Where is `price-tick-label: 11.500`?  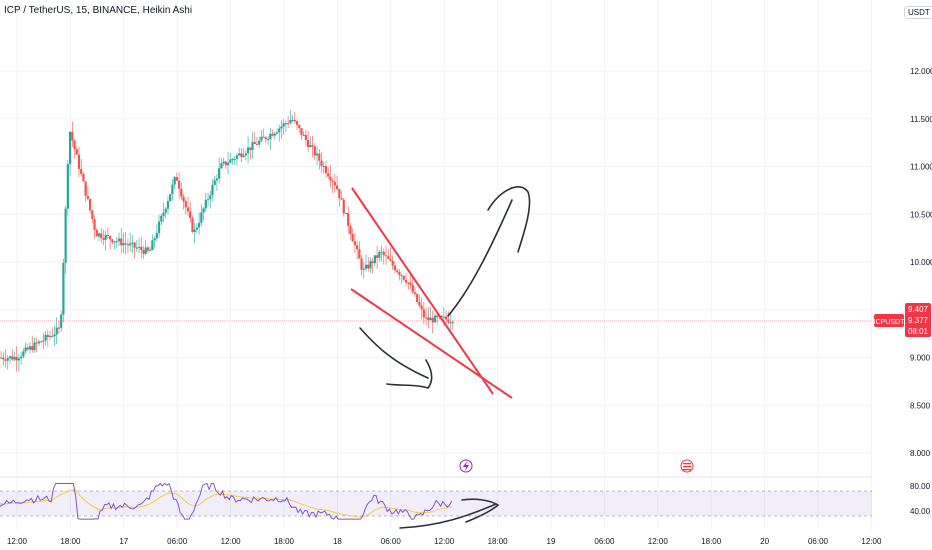
price-tick-label: 11.500 is located at coordinates (921, 119).